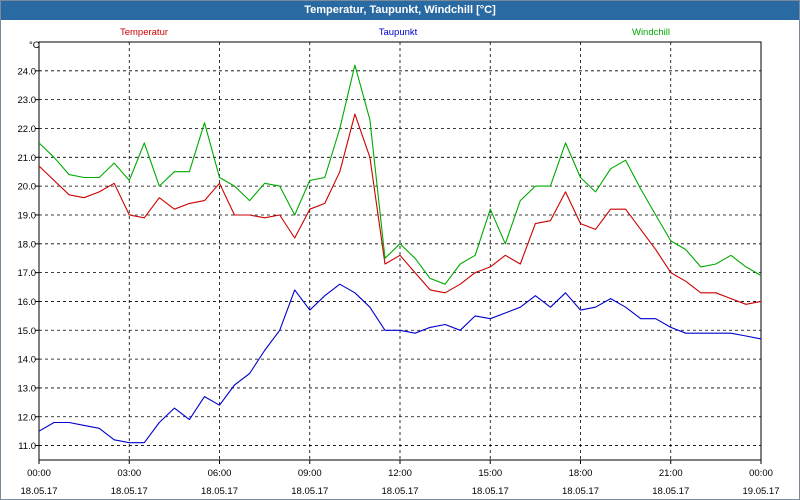  Describe the element at coordinates (27, 187) in the screenshot. I see `y-tick-label: 20.0` at that location.